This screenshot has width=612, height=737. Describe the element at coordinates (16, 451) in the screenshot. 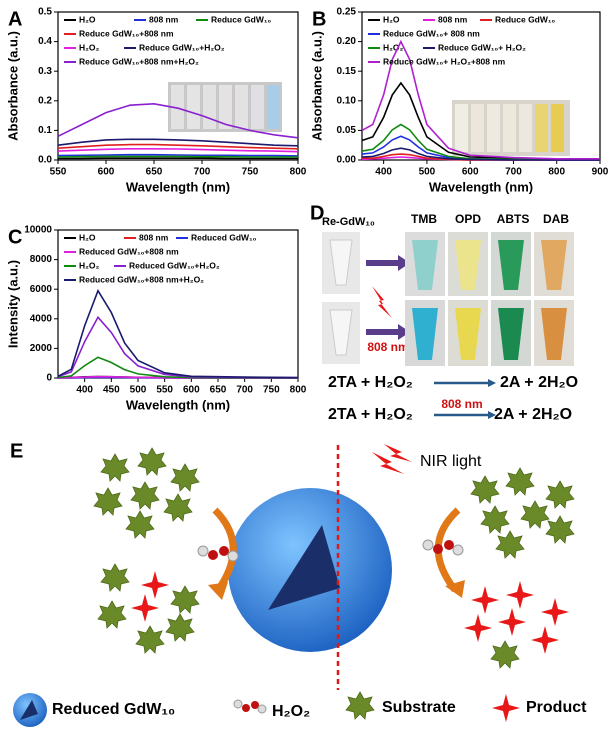

I see `panel-label: E` at that location.